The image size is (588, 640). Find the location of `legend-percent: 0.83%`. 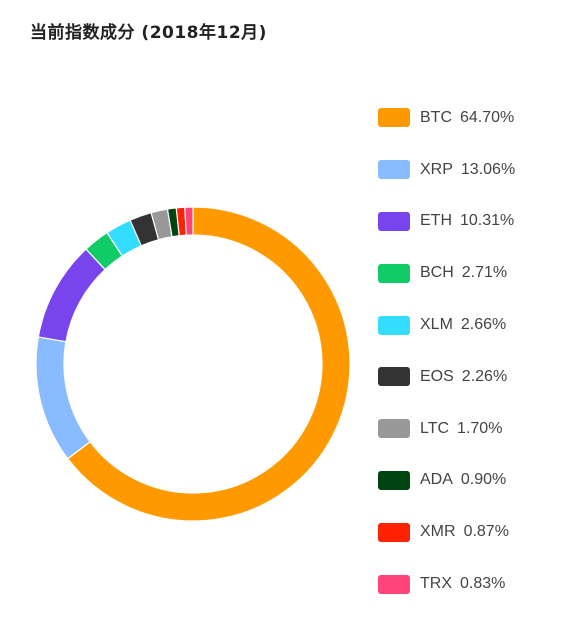

legend-percent: 0.83% is located at coordinates (483, 584).